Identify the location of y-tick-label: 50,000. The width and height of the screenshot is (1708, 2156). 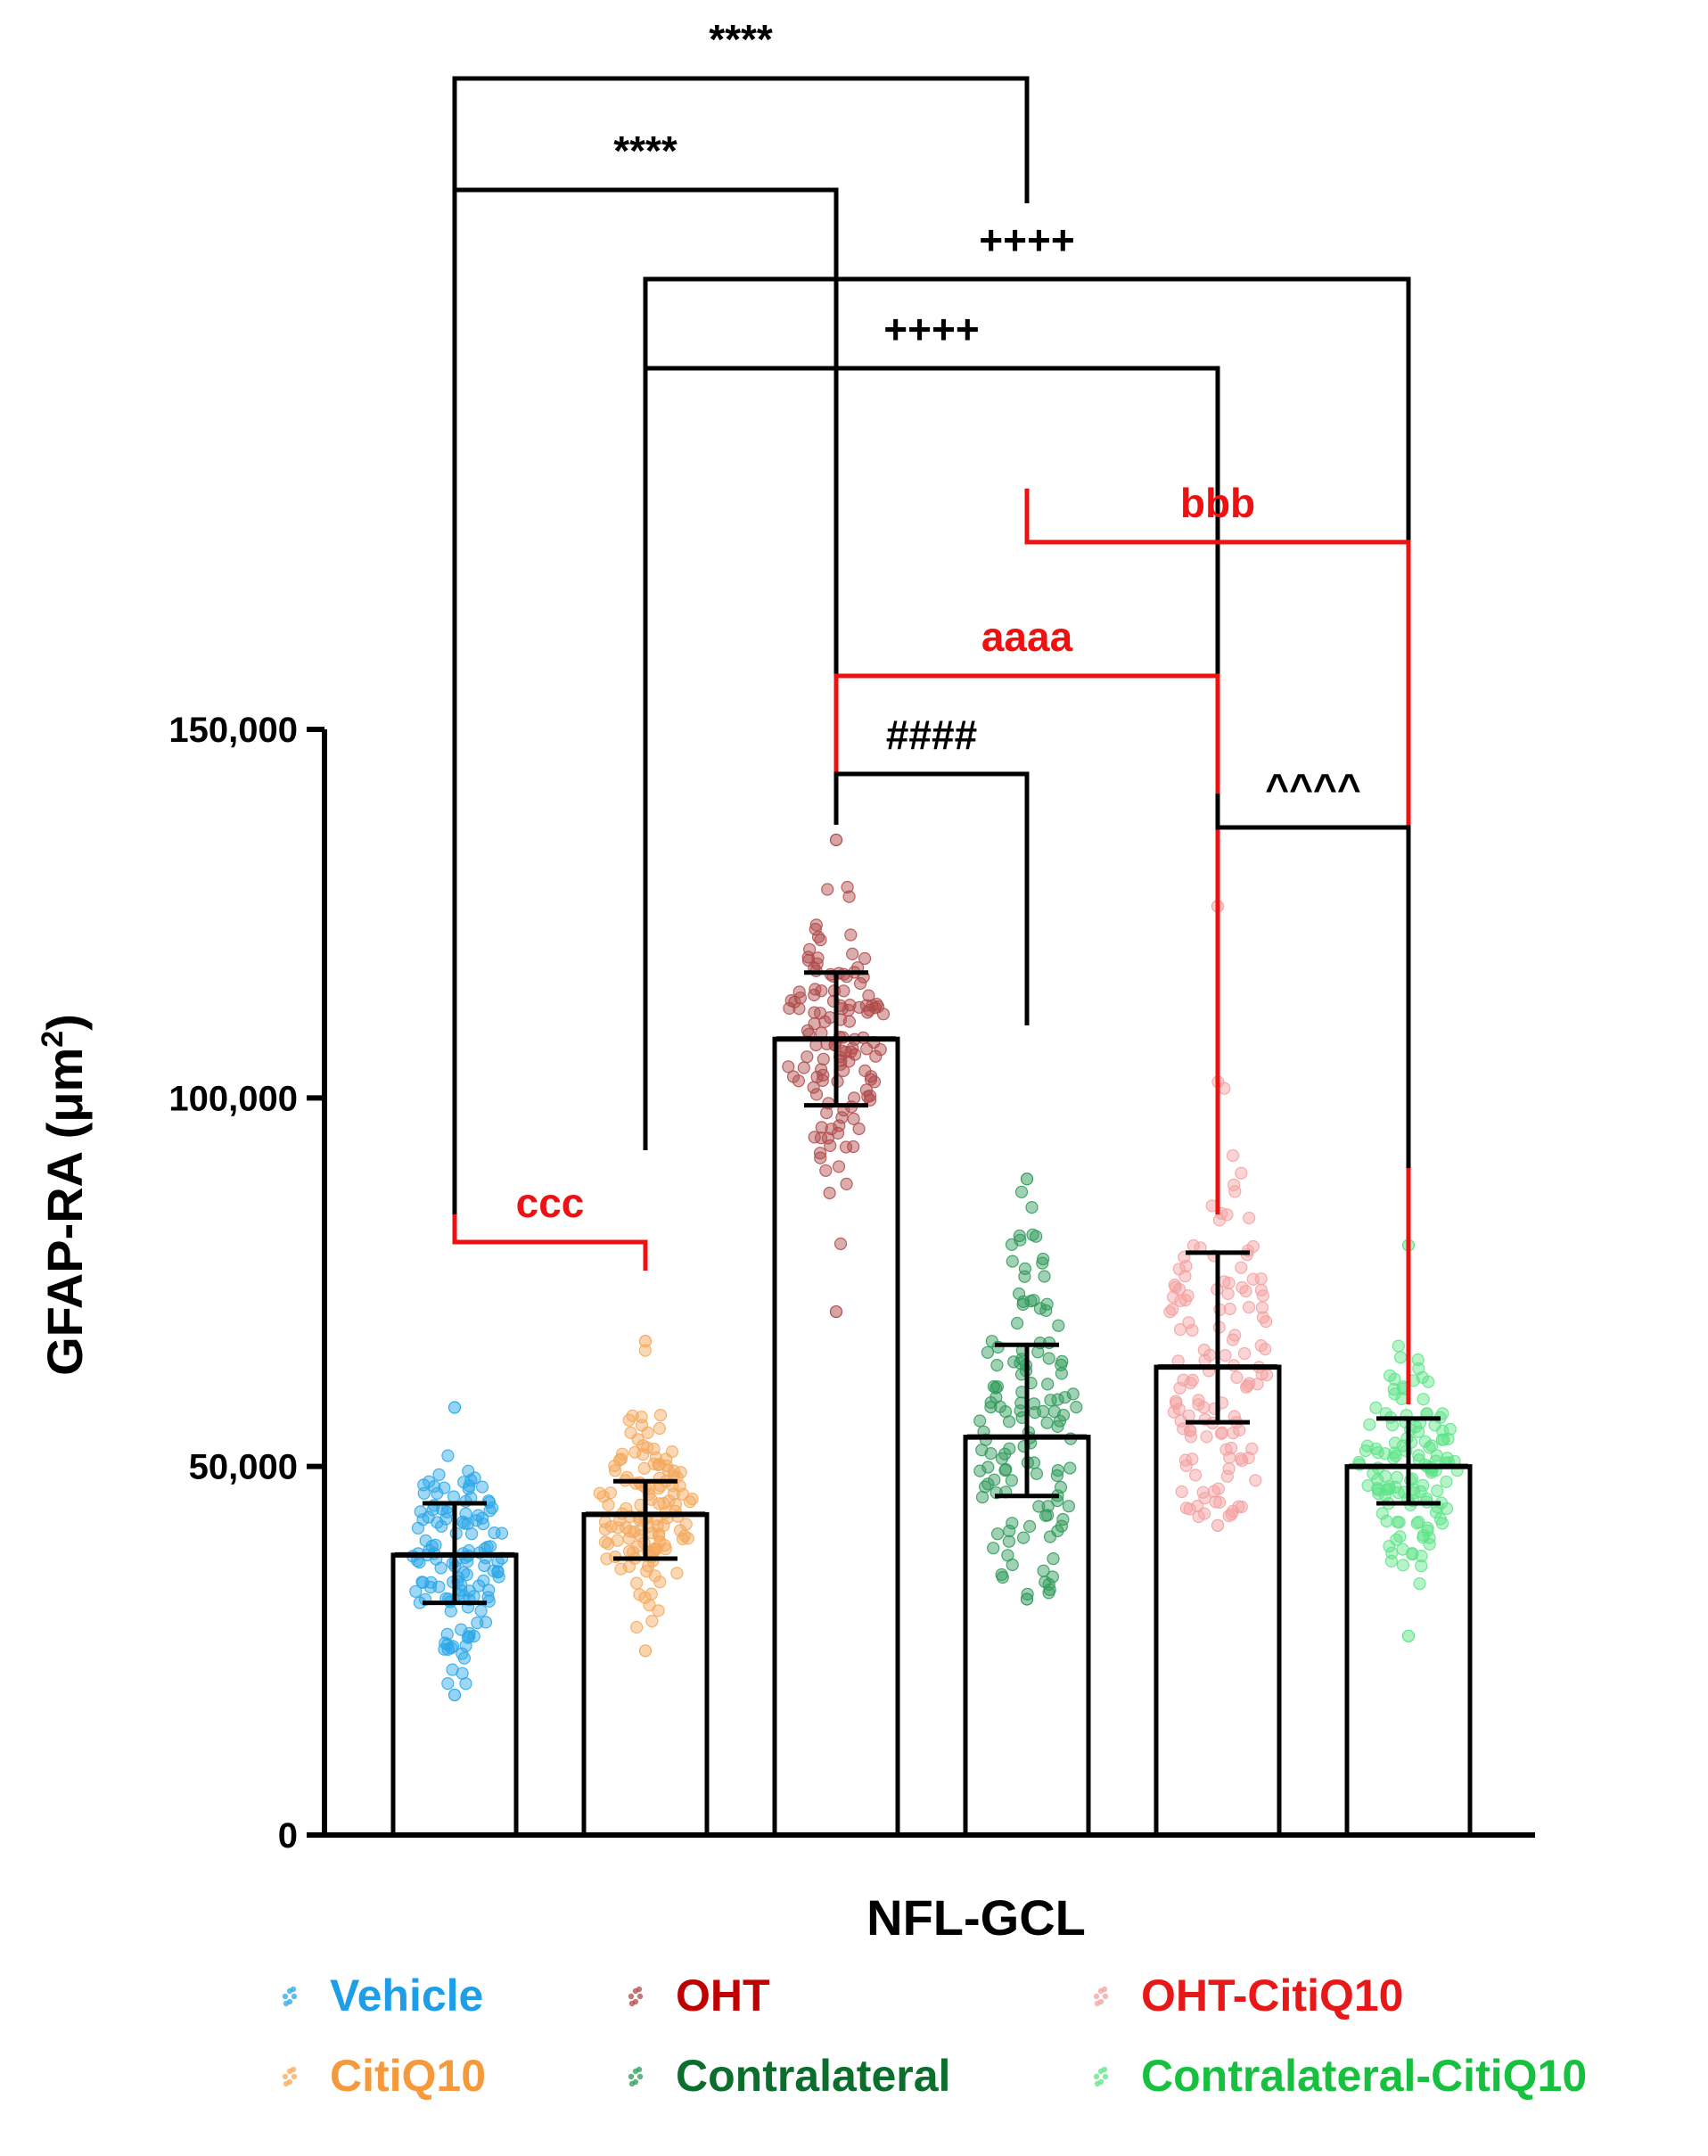
(243, 1467).